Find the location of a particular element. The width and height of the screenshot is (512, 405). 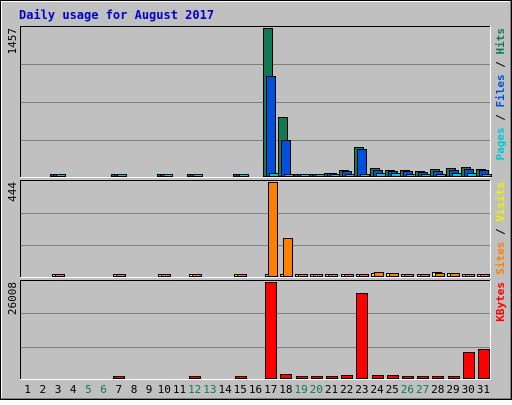

legend-item-hits: Hits is located at coordinates (500, 41).